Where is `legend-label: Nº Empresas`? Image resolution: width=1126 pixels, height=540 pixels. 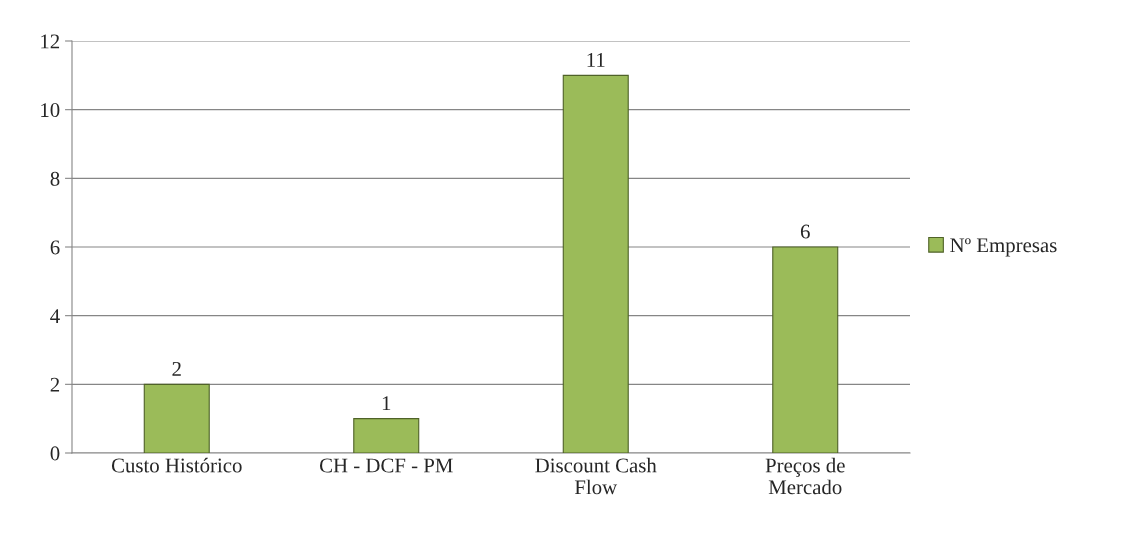 legend-label: Nº Empresas is located at coordinates (1003, 247).